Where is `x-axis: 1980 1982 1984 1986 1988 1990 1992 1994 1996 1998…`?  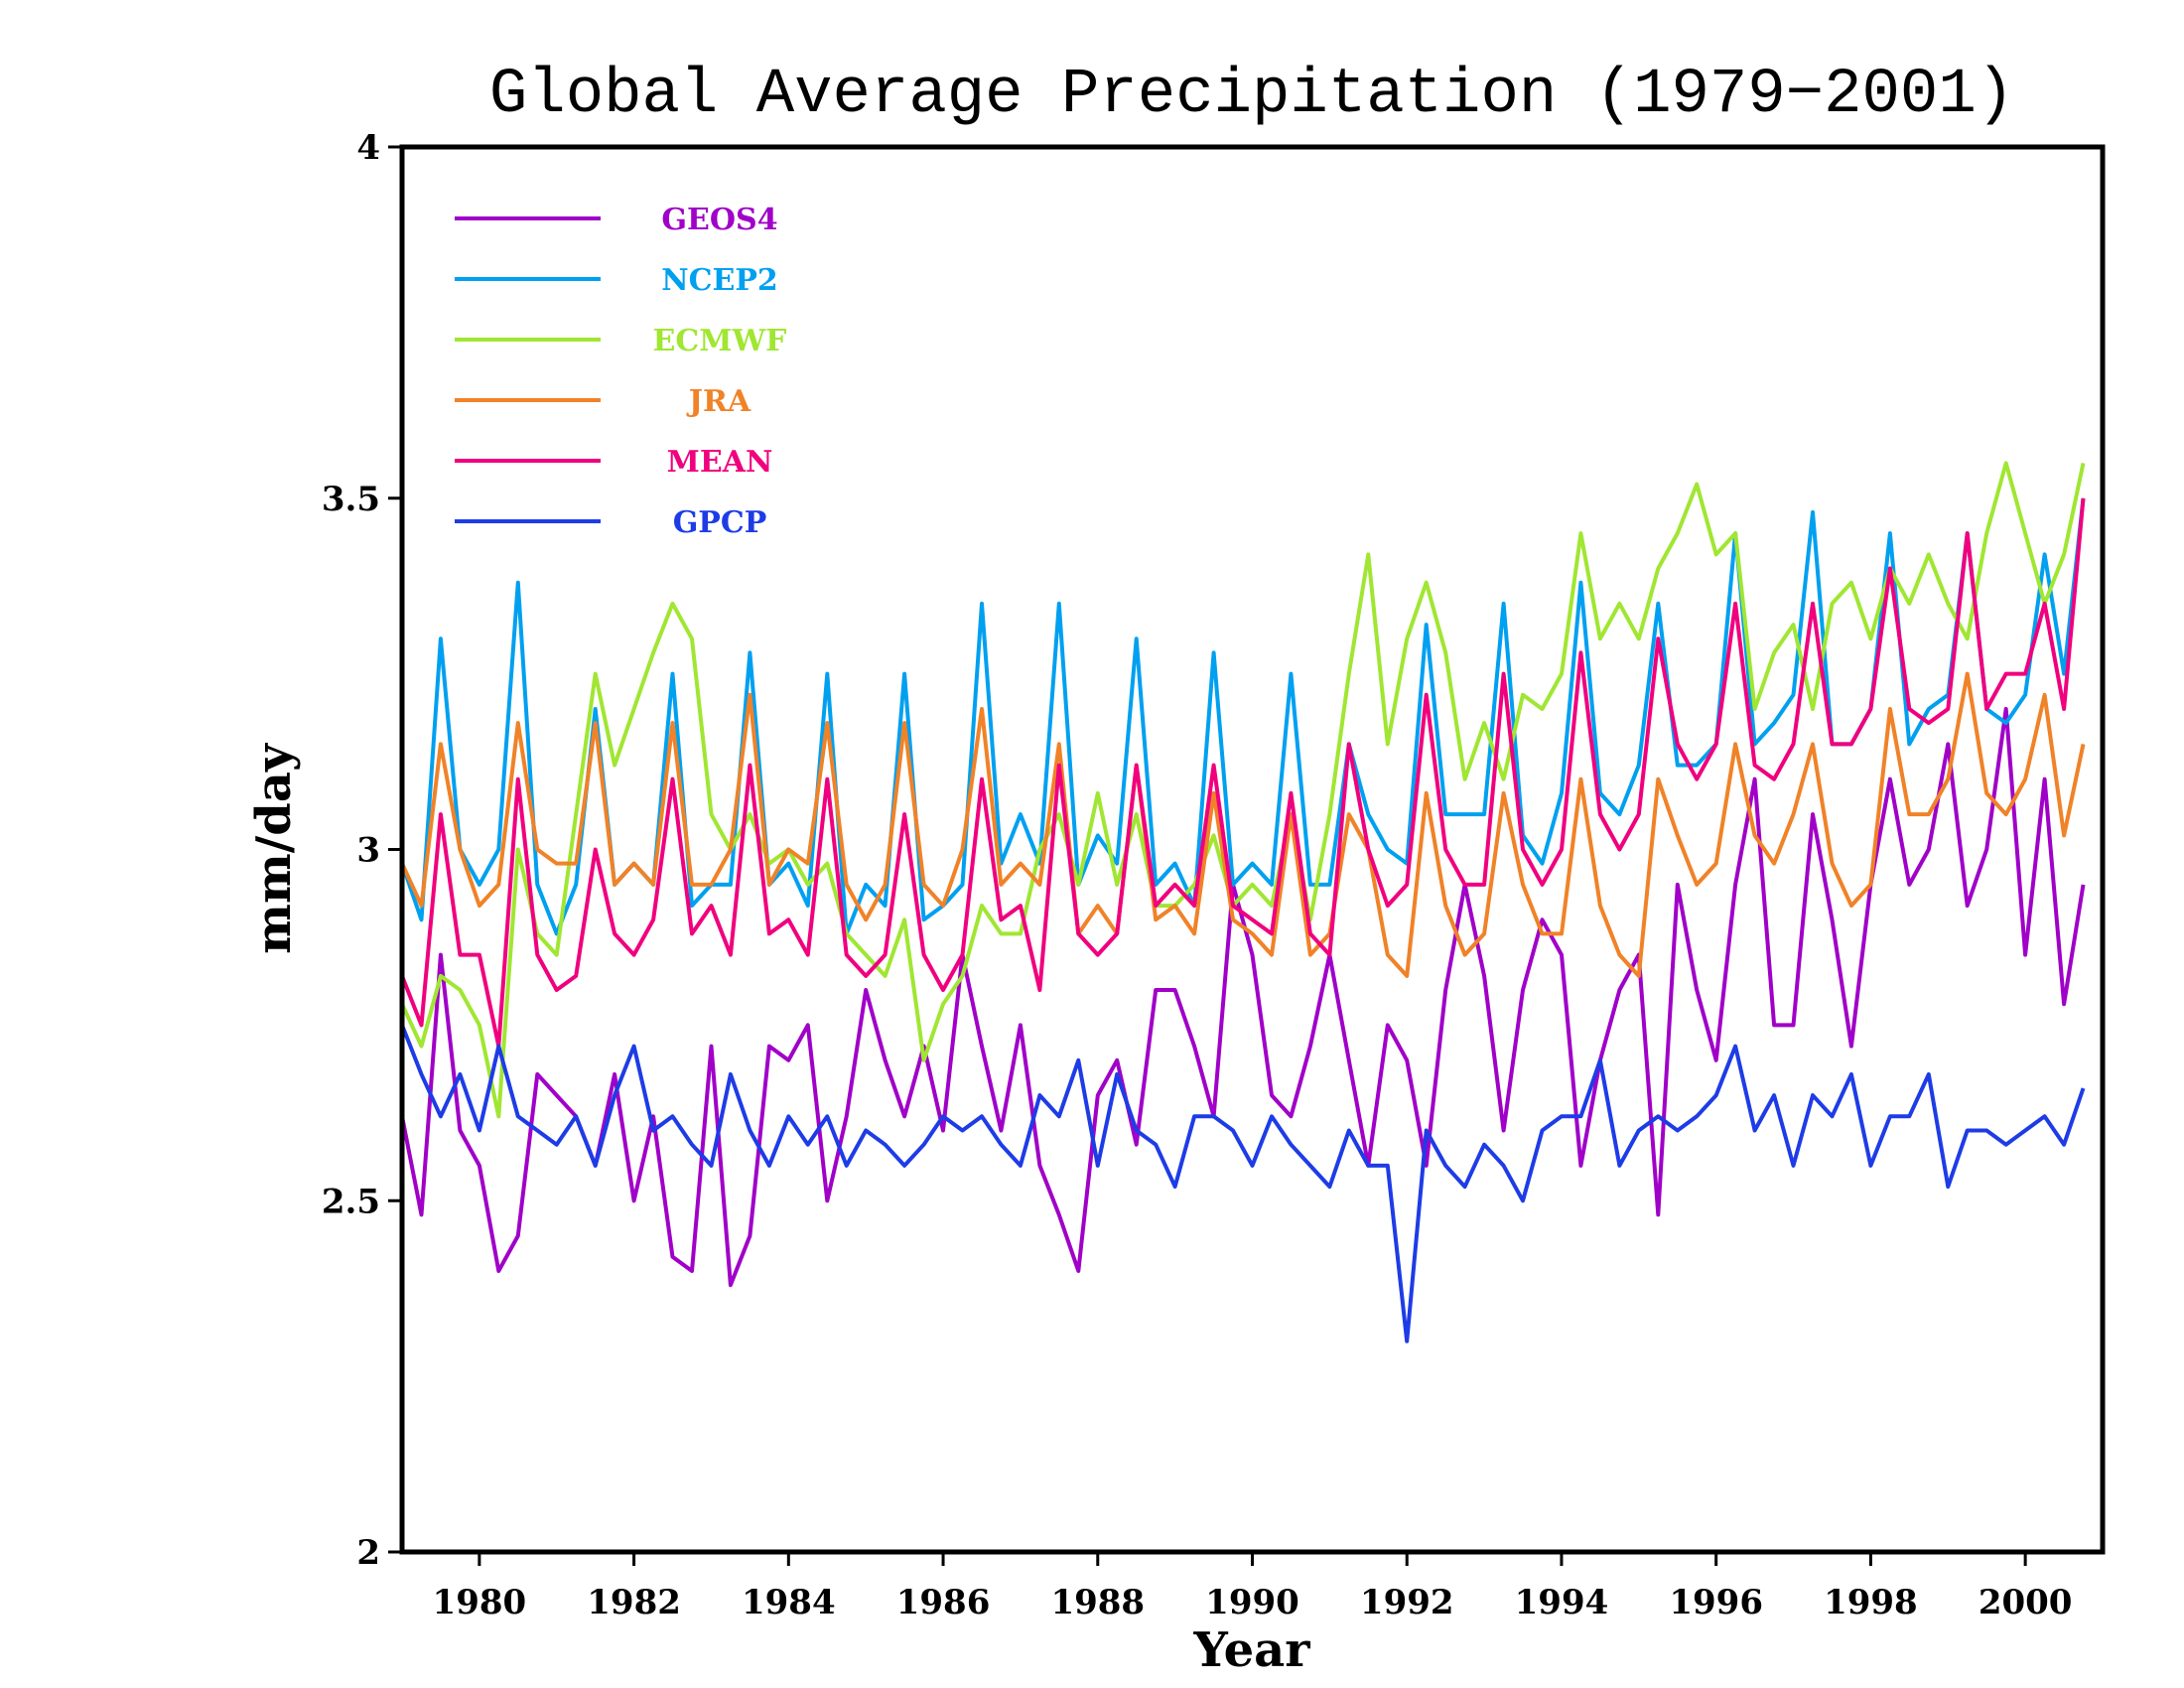
x-axis: 1980 1982 1984 1986 1988 1990 1992 1994 1996 1998… is located at coordinates (1253, 1587).